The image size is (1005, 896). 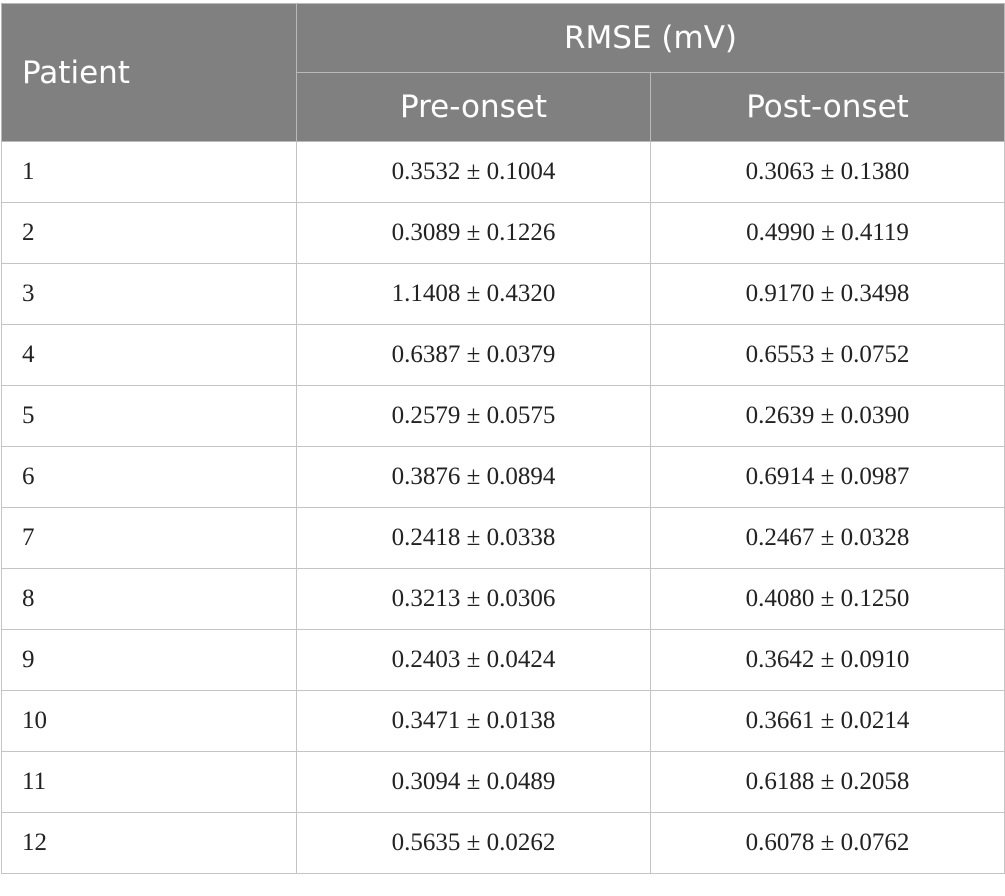 I want to click on cell-post-onset: 0.3661 ± 0.0214, so click(x=827, y=721).